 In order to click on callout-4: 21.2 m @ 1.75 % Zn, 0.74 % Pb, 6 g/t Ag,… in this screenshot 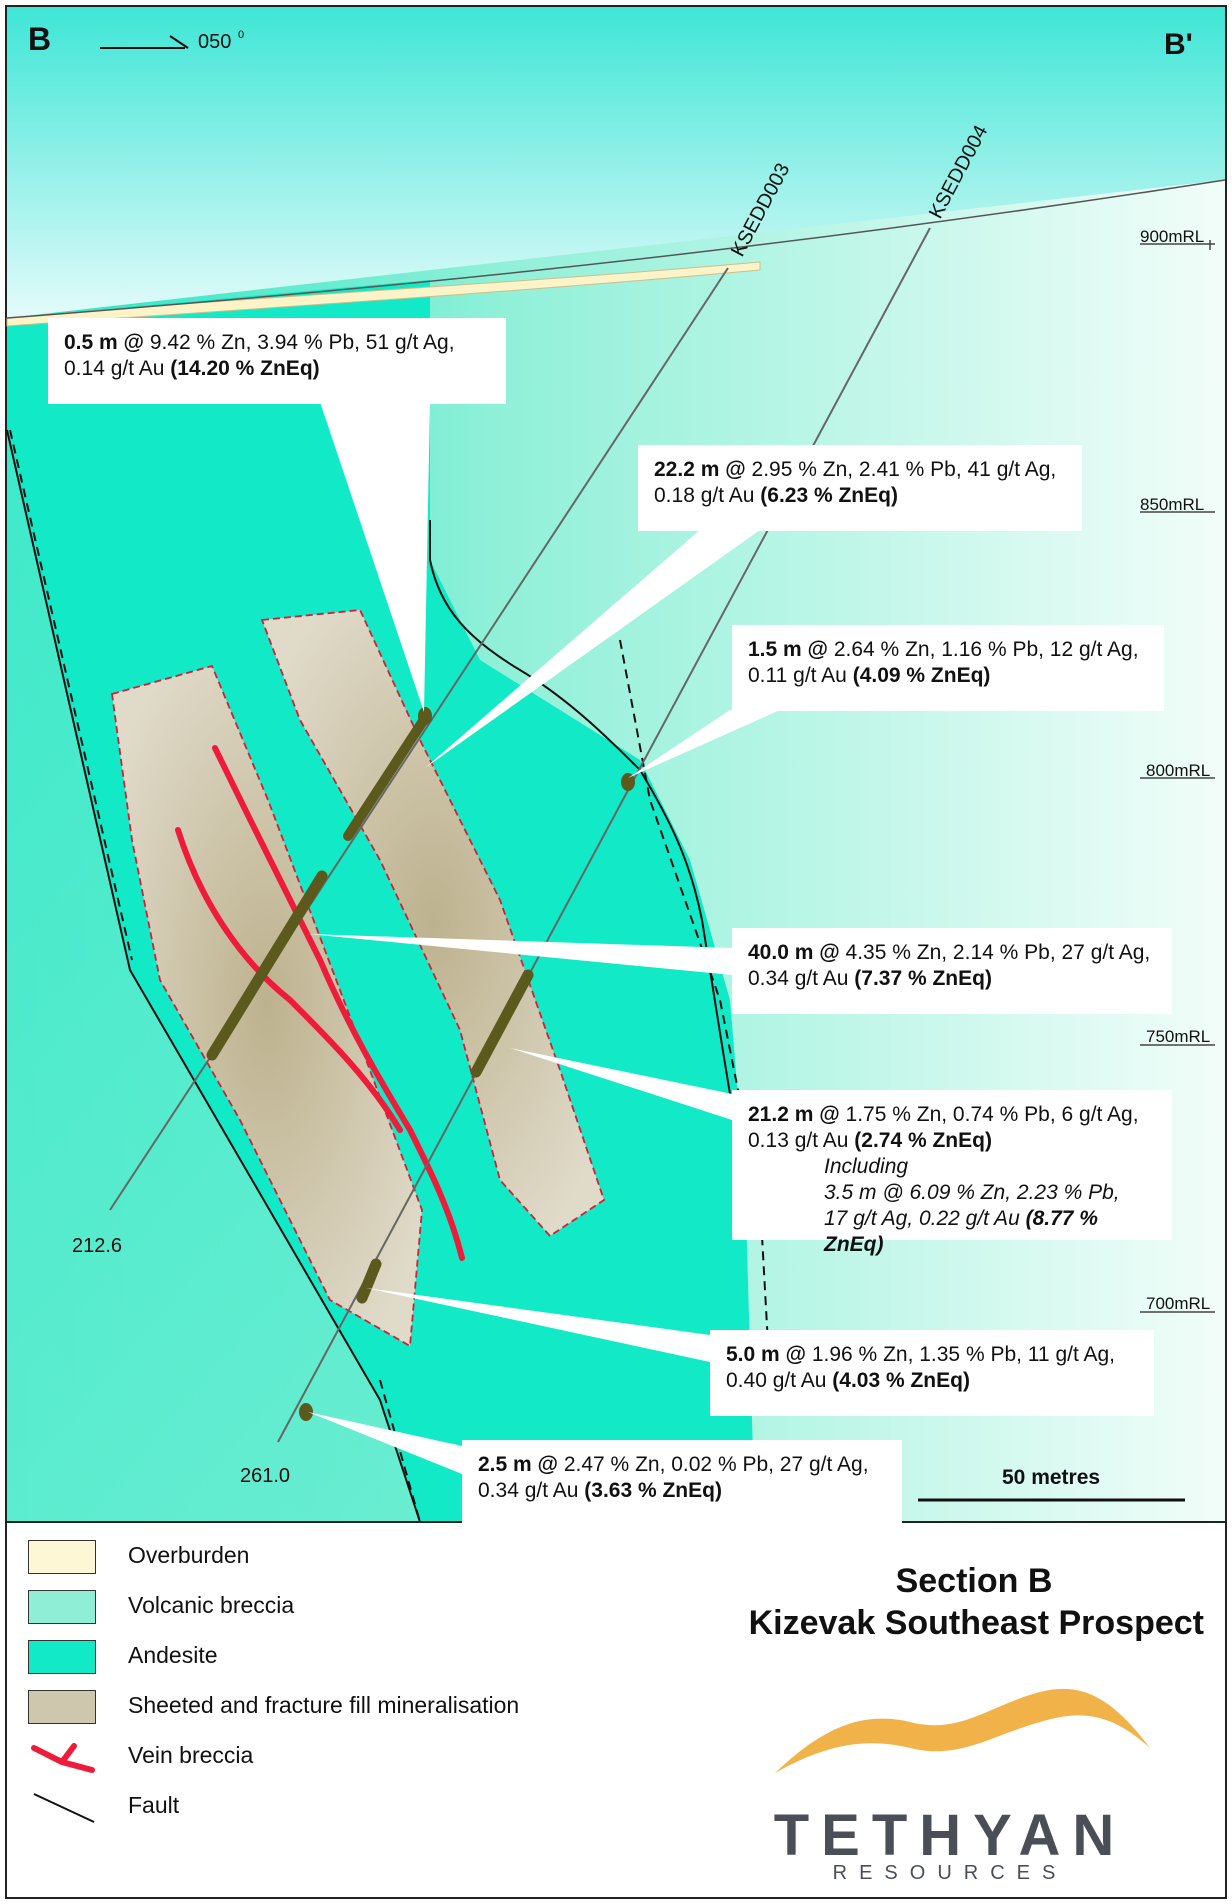, I will do `click(952, 1173)`.